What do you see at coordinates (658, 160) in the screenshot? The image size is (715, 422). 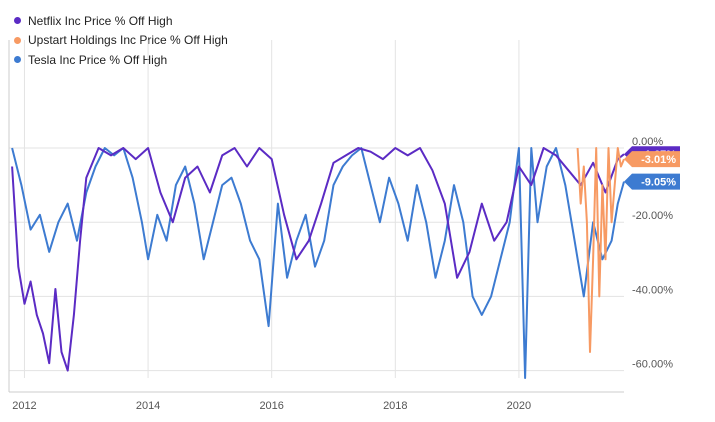 I see `value-label-upstart: -3.01%` at bounding box center [658, 160].